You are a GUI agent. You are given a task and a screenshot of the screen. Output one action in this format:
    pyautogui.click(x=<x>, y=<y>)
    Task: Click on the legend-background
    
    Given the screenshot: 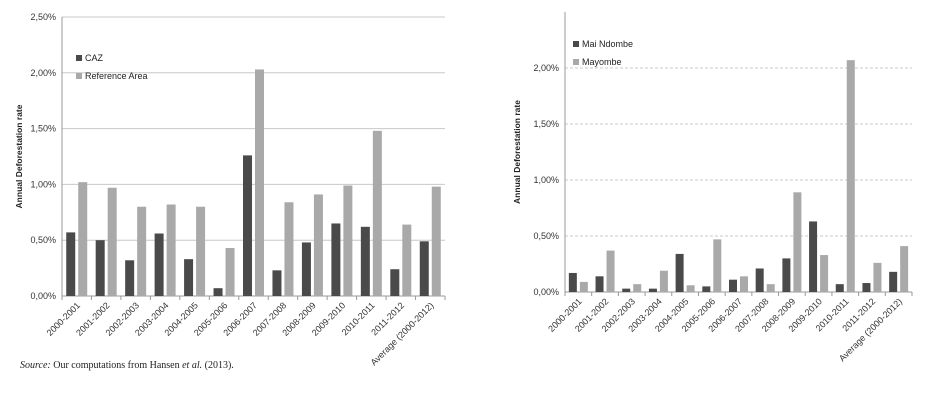 What is the action you would take?
    pyautogui.click(x=126, y=150)
    